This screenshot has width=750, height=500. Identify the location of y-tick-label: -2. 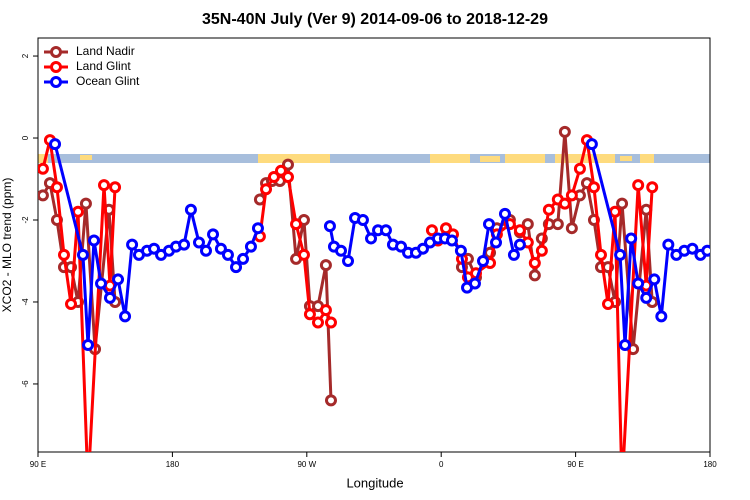
(25, 220).